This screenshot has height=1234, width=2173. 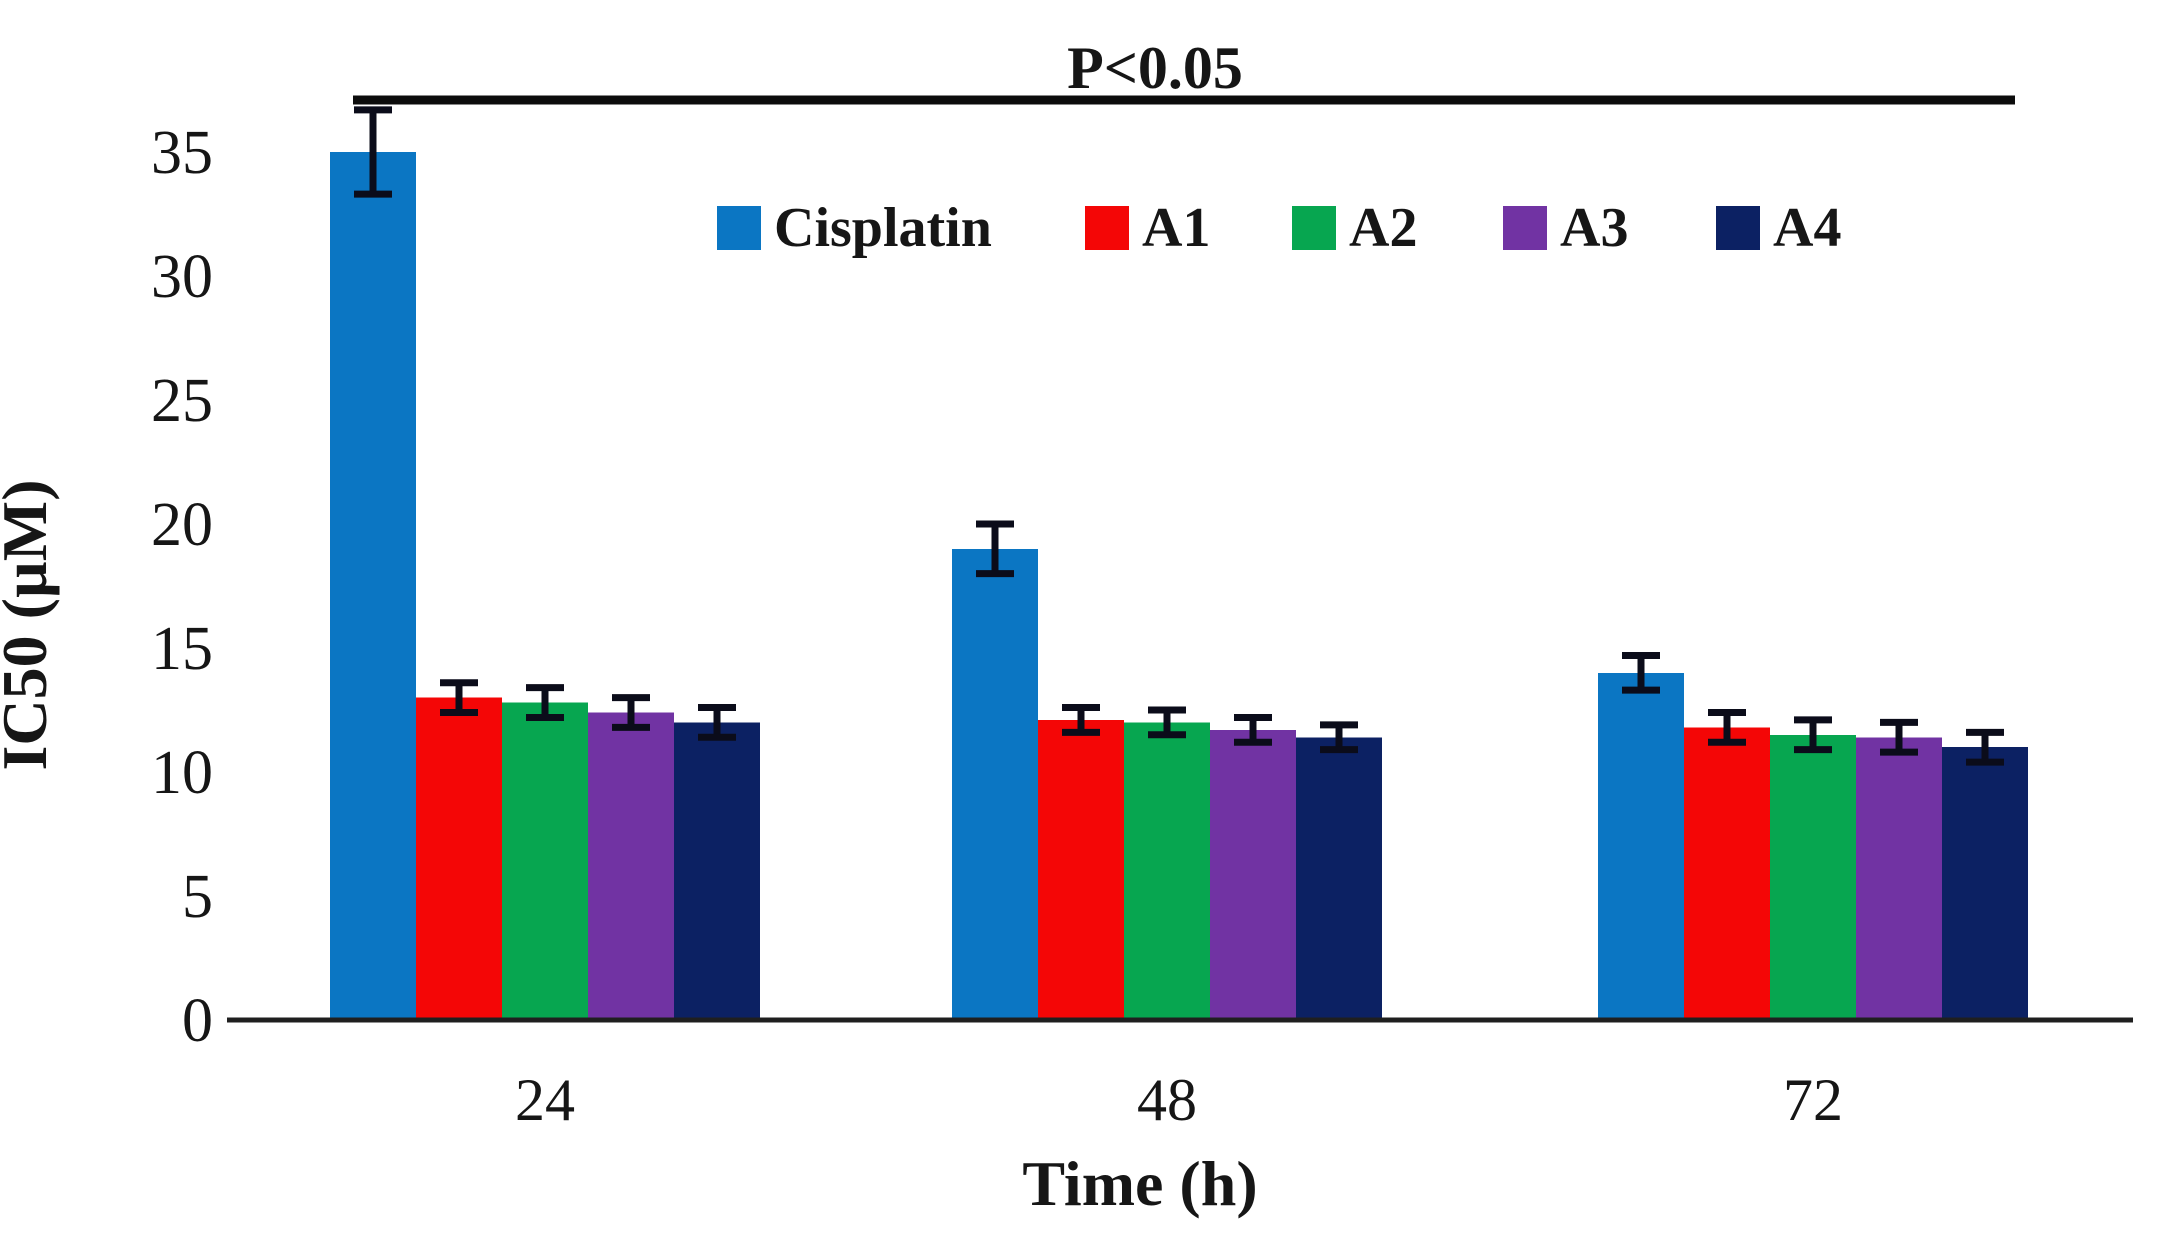 I want to click on legend-item-Cisplatin: Cisplatin, so click(x=854, y=228).